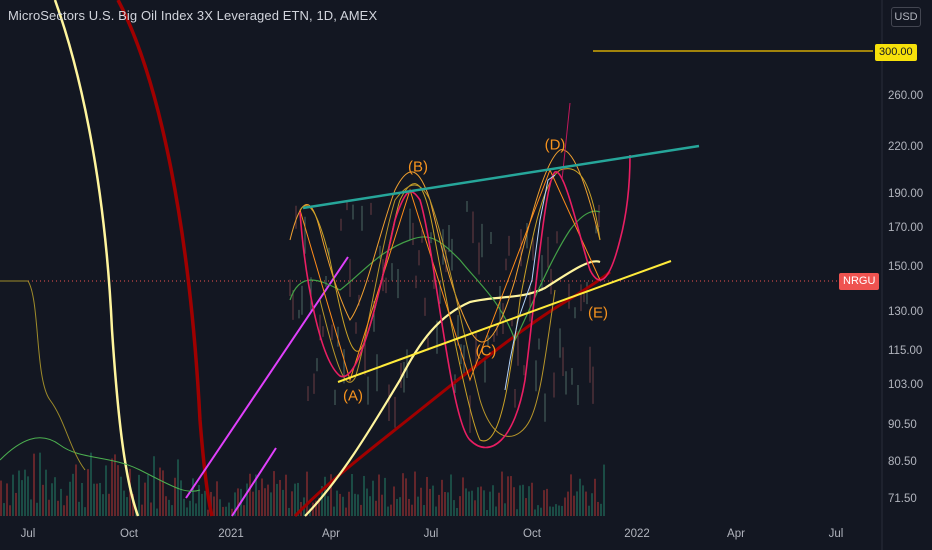 This screenshot has width=932, height=550. Describe the element at coordinates (896, 52) in the screenshot. I see `level-300-badge: 300.00` at that location.